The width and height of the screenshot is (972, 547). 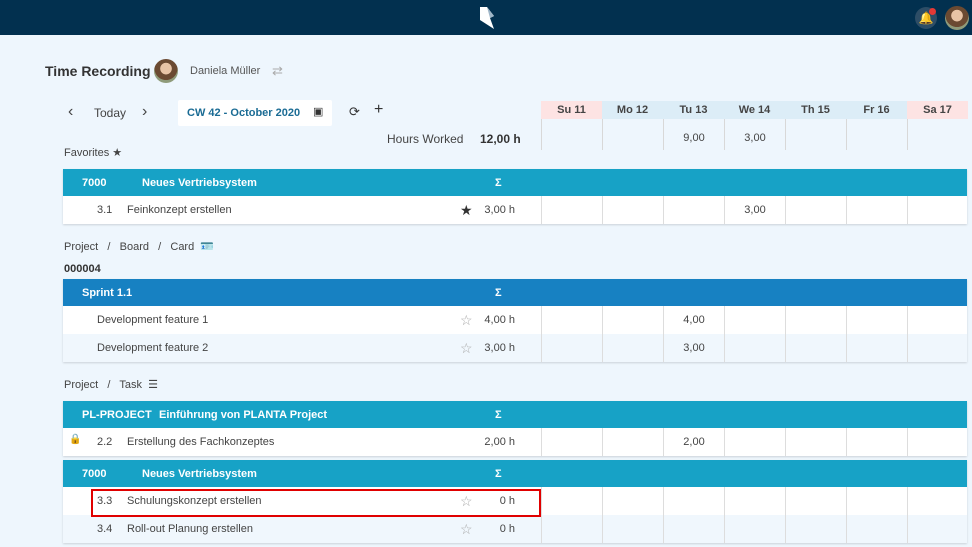 I want to click on next-week-button: ›, so click(x=145, y=111).